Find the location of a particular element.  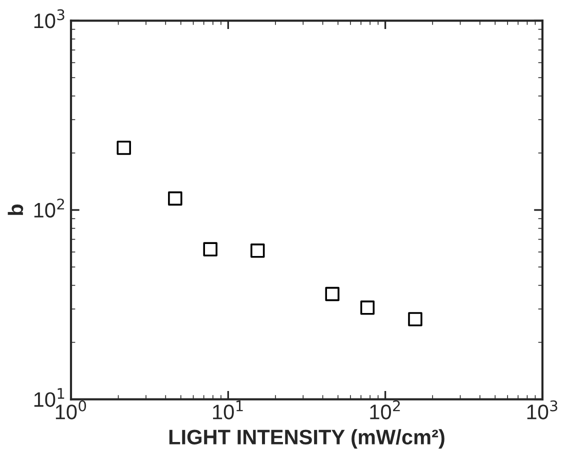

x-axis-title: LIGHT INTENSITY (mW/cm²) is located at coordinates (306, 439).